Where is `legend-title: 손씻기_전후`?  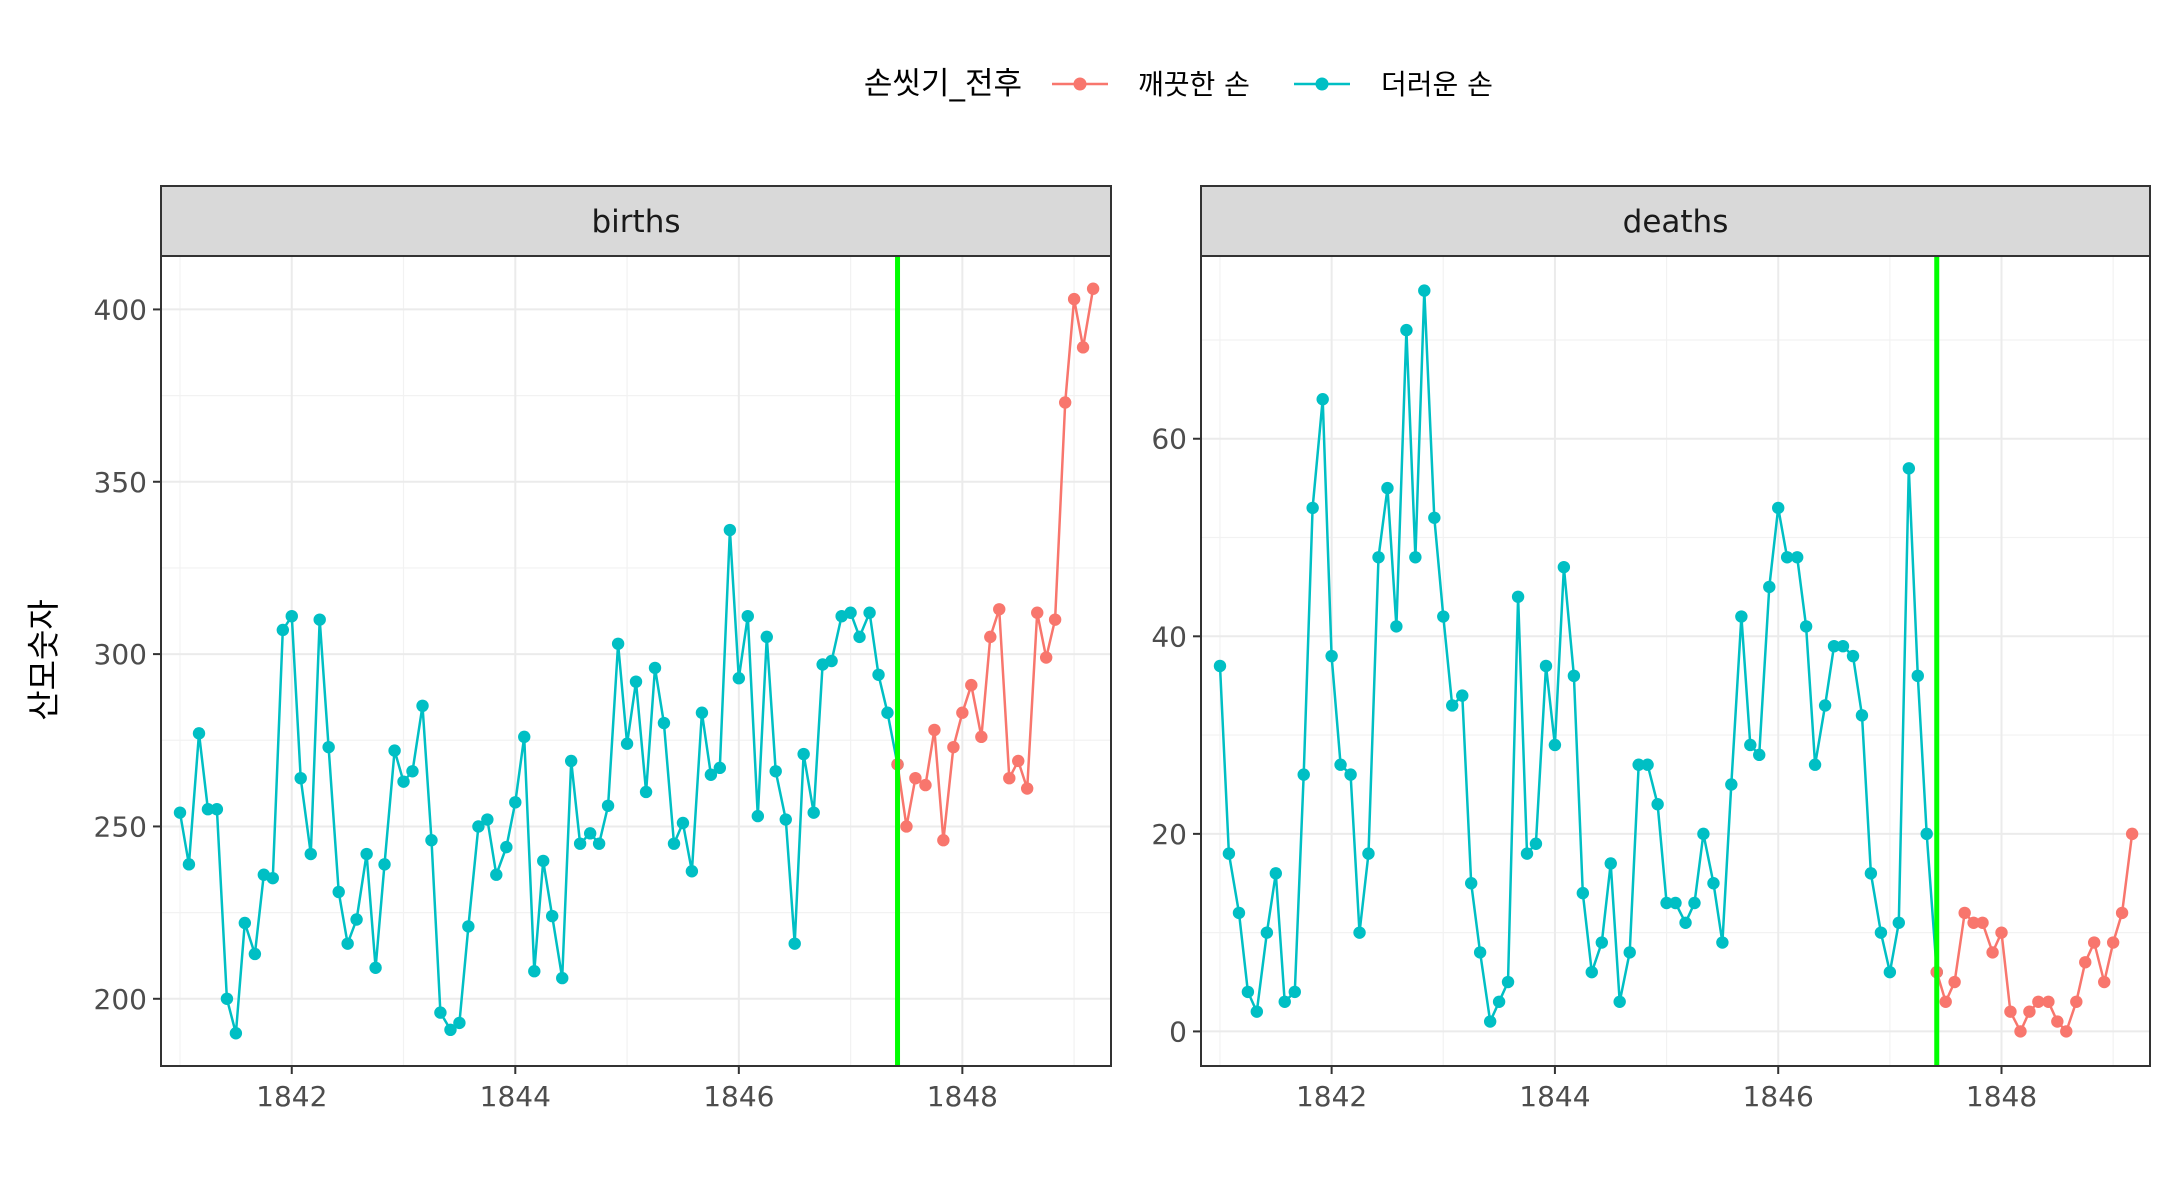 legend-title: 손씻기_전후 is located at coordinates (943, 84).